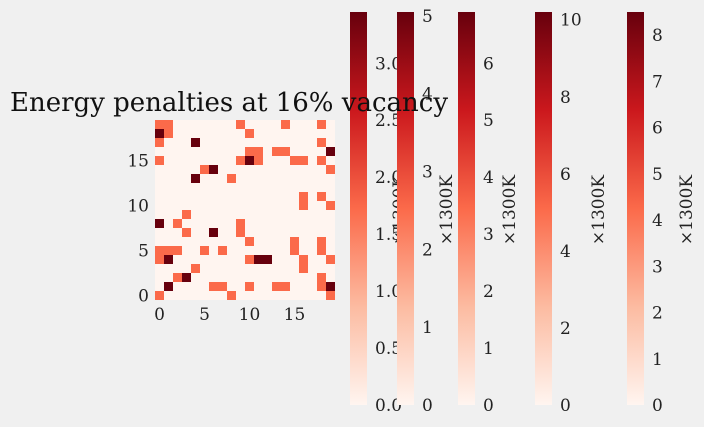  What do you see at coordinates (229, 103) in the screenshot?
I see `chart-title: Energy penalties at 16% vacancy` at bounding box center [229, 103].